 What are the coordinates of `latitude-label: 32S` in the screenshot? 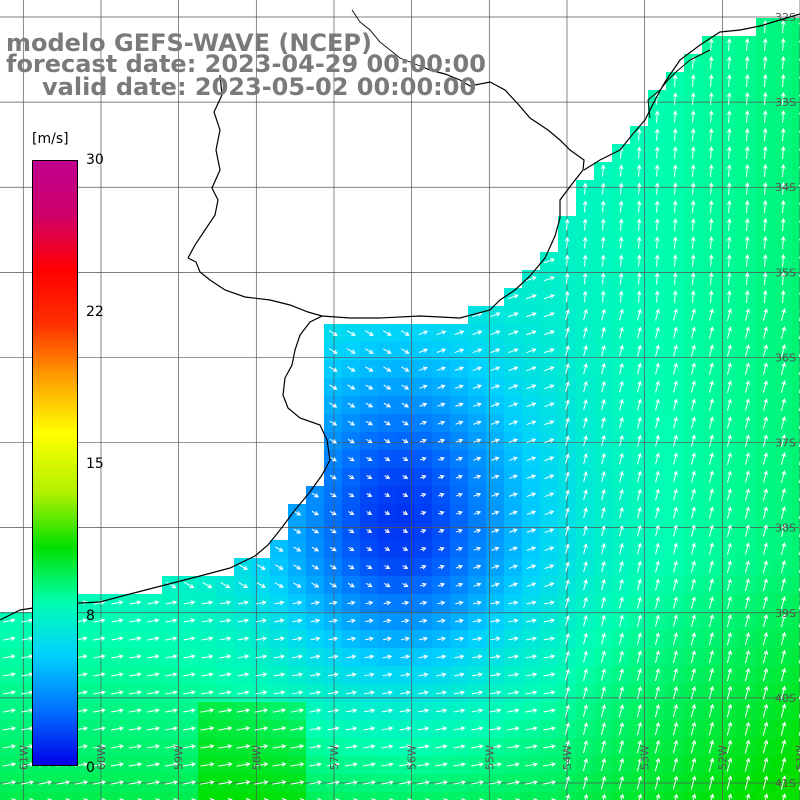 It's located at (785, 17).